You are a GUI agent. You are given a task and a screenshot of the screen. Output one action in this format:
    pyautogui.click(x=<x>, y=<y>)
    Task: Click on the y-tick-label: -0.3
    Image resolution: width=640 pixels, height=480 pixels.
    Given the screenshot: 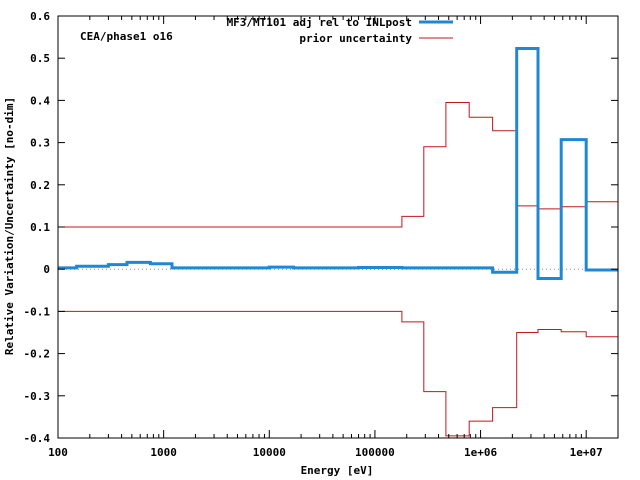 What is the action you would take?
    pyautogui.click(x=37, y=396)
    